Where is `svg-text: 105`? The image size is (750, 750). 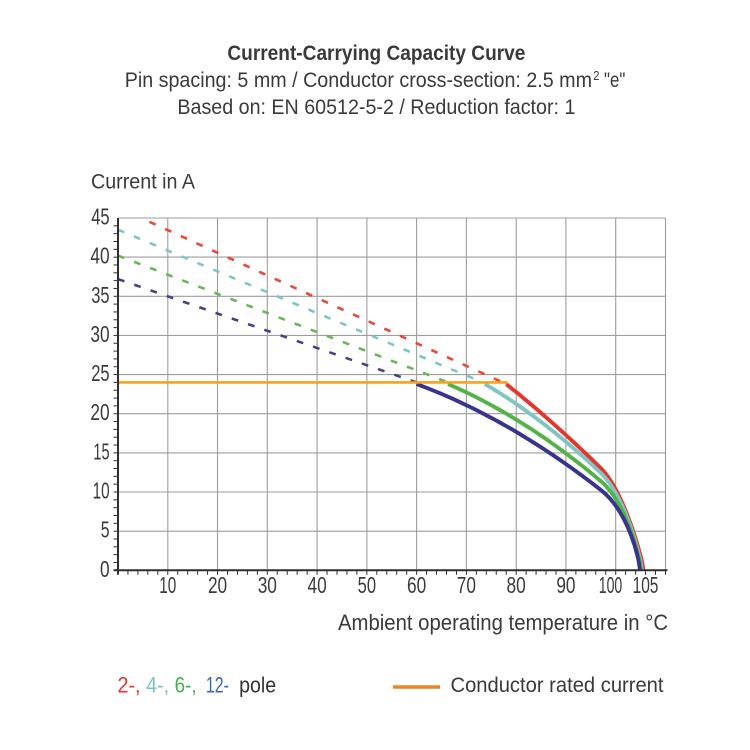
svg-text: 105 is located at coordinates (646, 585).